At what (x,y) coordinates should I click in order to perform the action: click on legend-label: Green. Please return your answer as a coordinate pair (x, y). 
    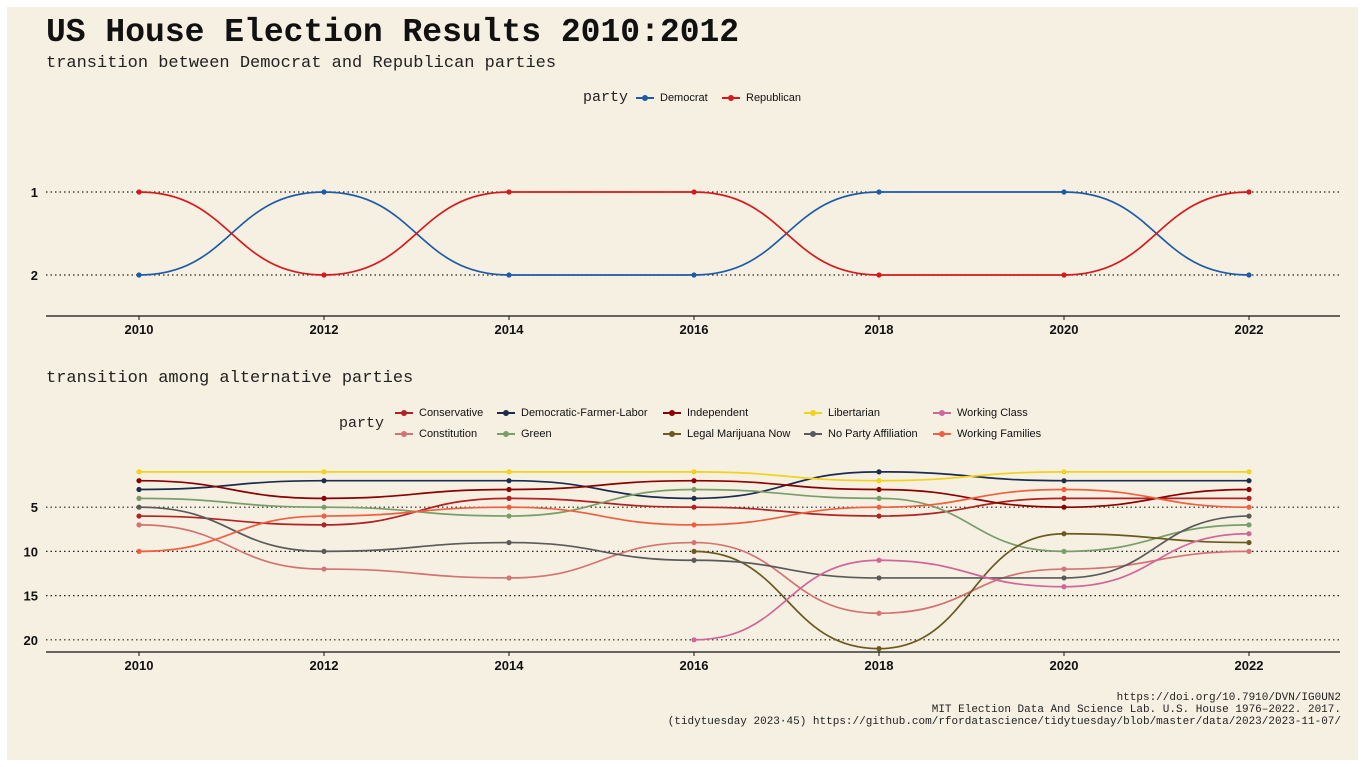
    Looking at the image, I should click on (536, 434).